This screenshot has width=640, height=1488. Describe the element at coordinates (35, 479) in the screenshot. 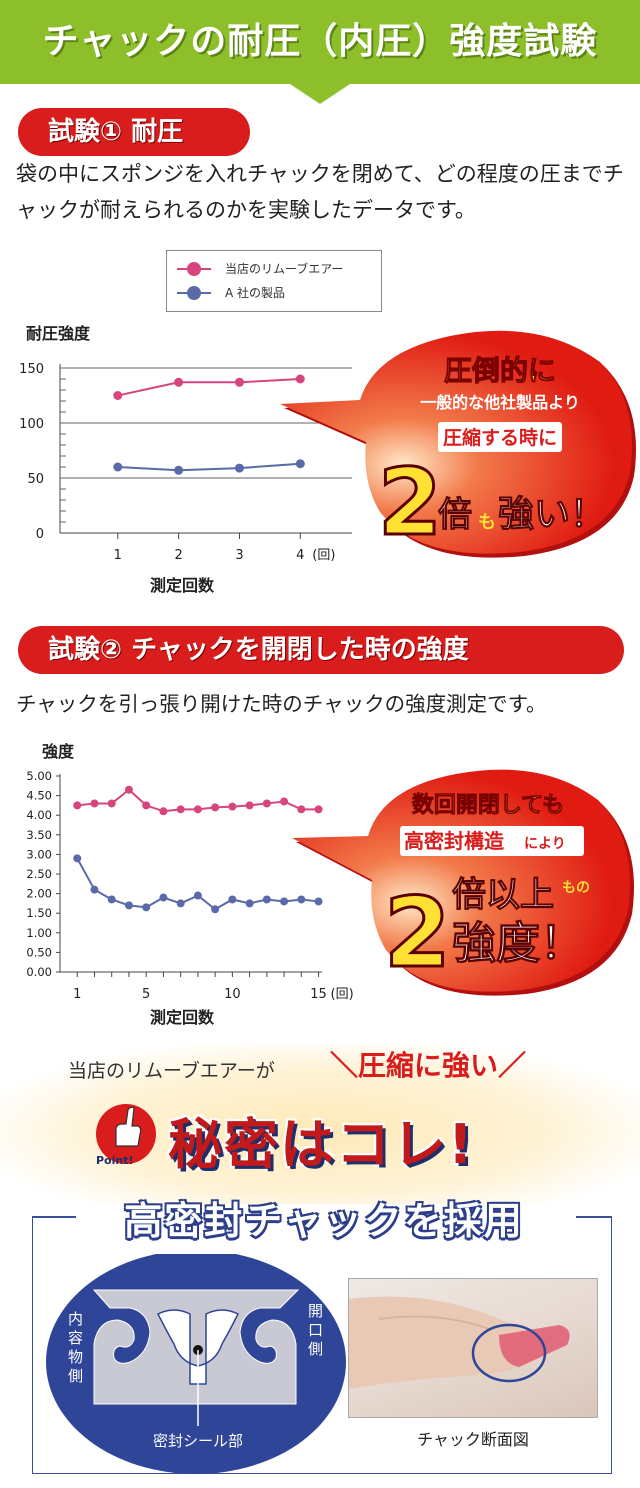

I see `chart1-y-tick: 50` at that location.